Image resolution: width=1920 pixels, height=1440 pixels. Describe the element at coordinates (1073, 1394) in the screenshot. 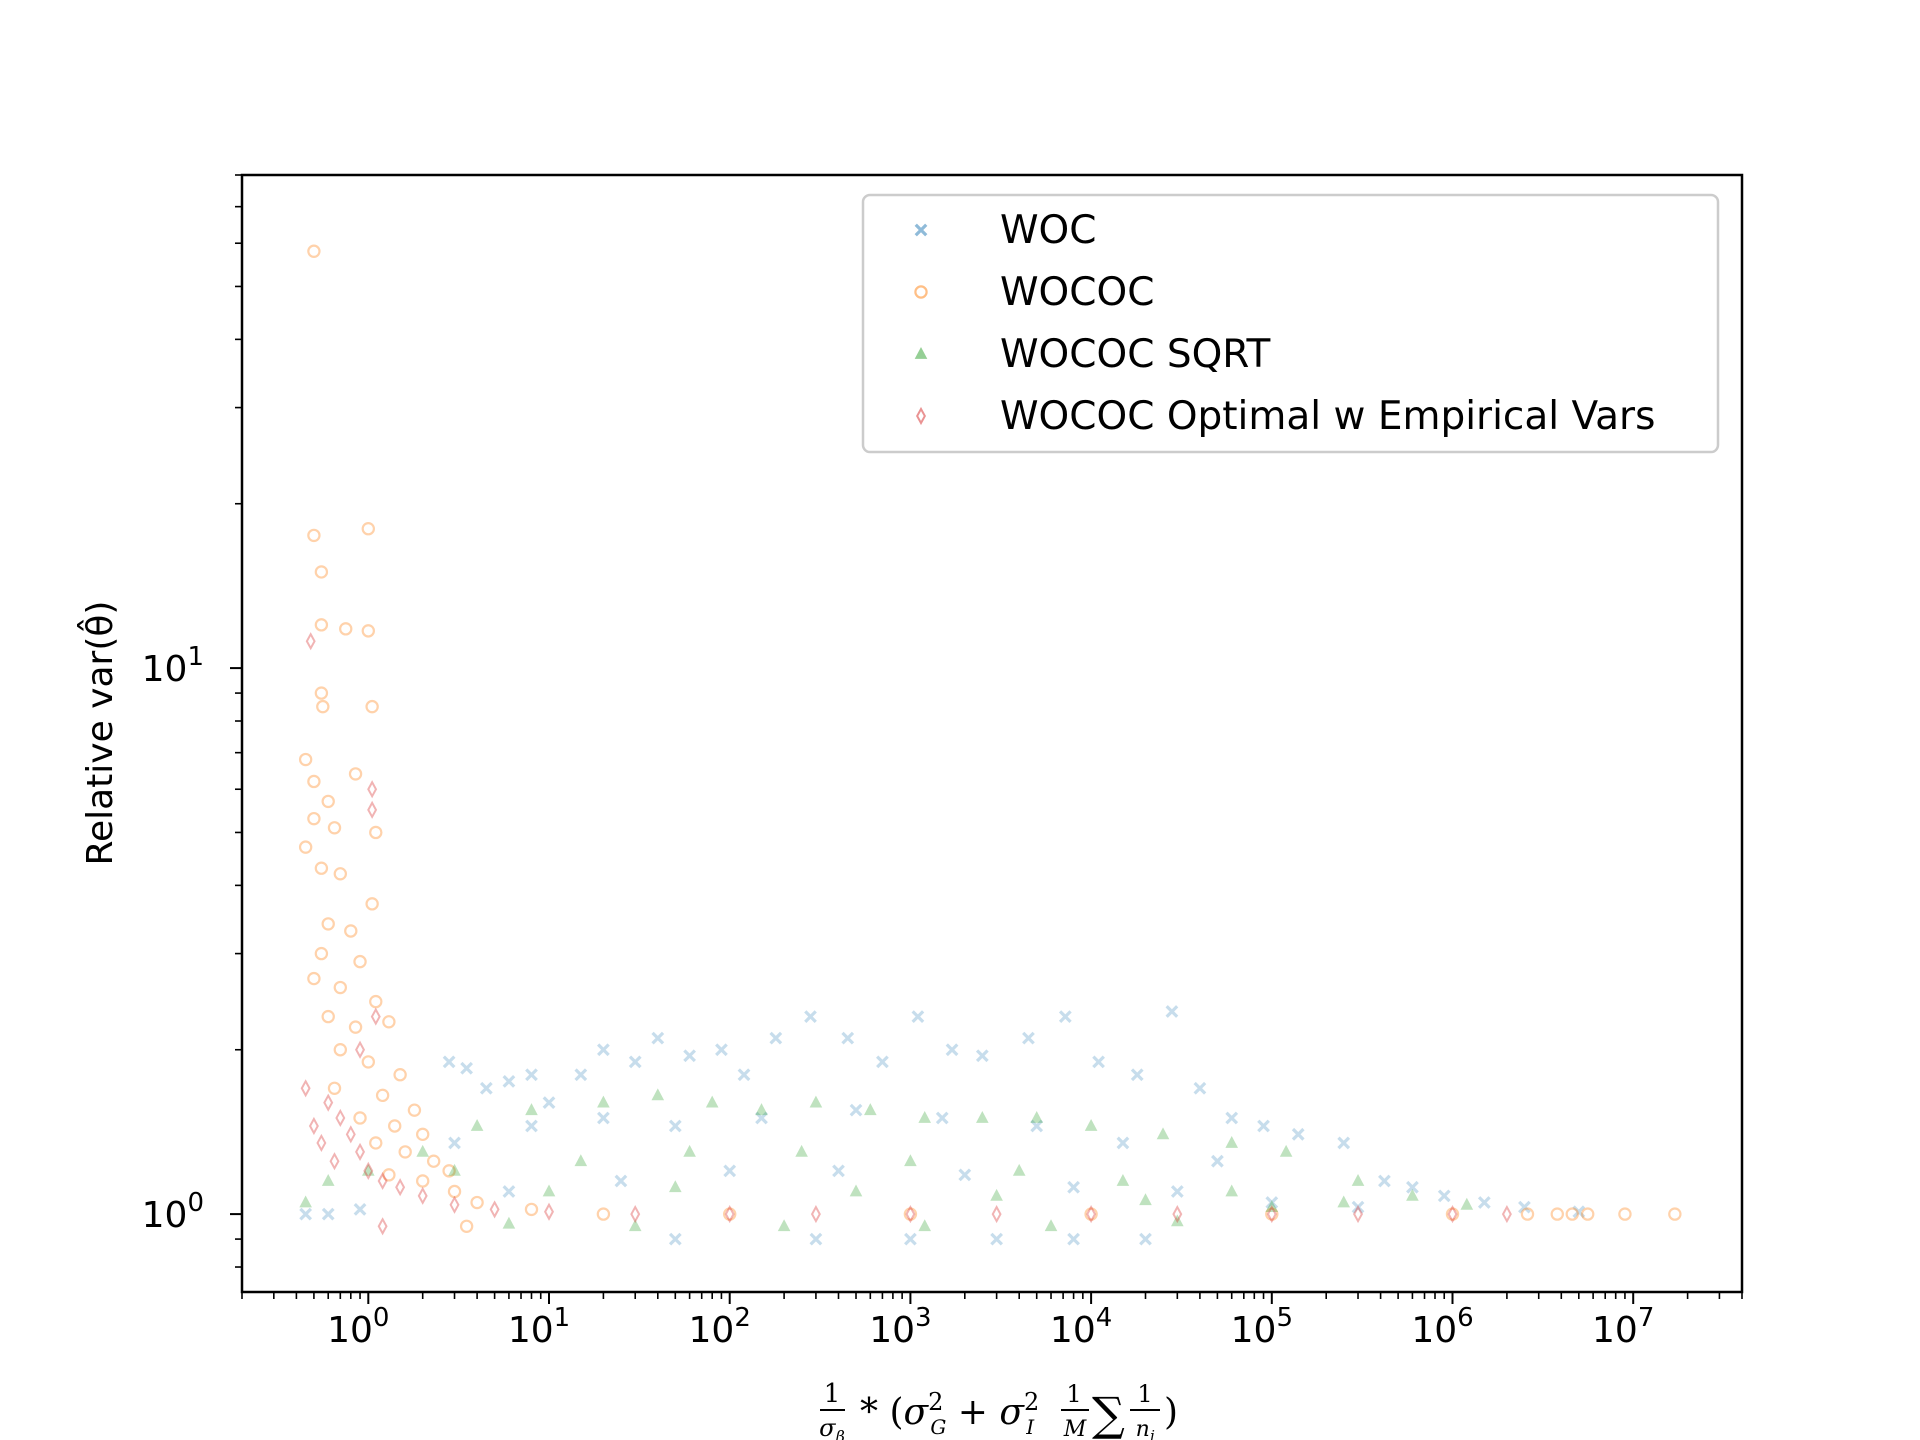

I see `x-label-frac2-numerator: 1` at that location.